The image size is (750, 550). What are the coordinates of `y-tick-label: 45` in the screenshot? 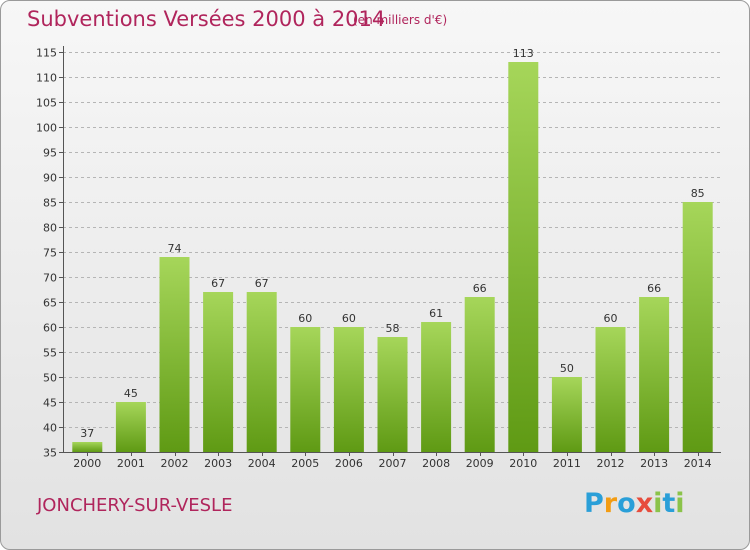 It's located at (50, 403).